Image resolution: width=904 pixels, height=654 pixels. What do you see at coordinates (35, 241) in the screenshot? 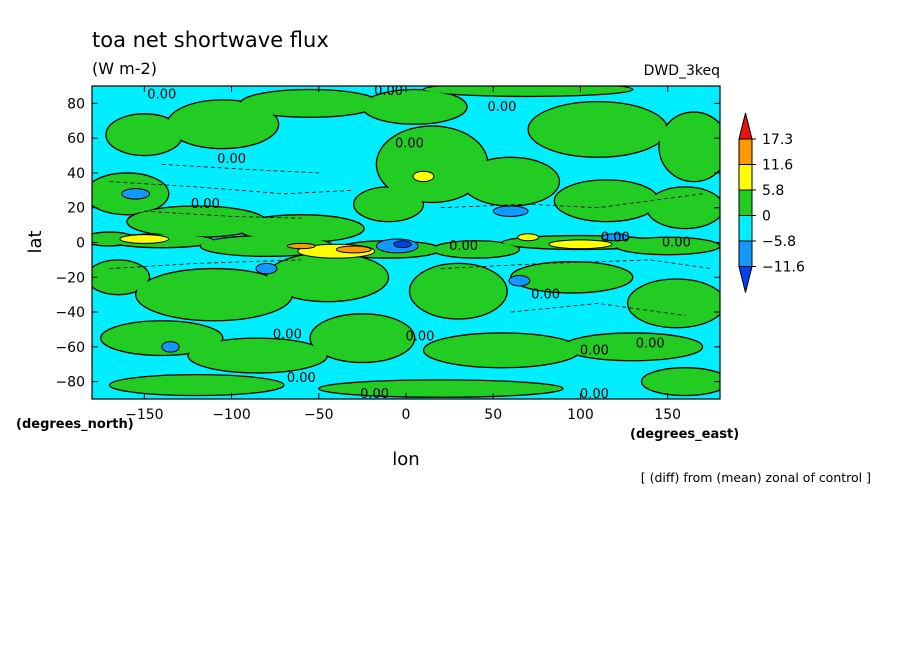
I see `y-axis-title: lat` at bounding box center [35, 241].